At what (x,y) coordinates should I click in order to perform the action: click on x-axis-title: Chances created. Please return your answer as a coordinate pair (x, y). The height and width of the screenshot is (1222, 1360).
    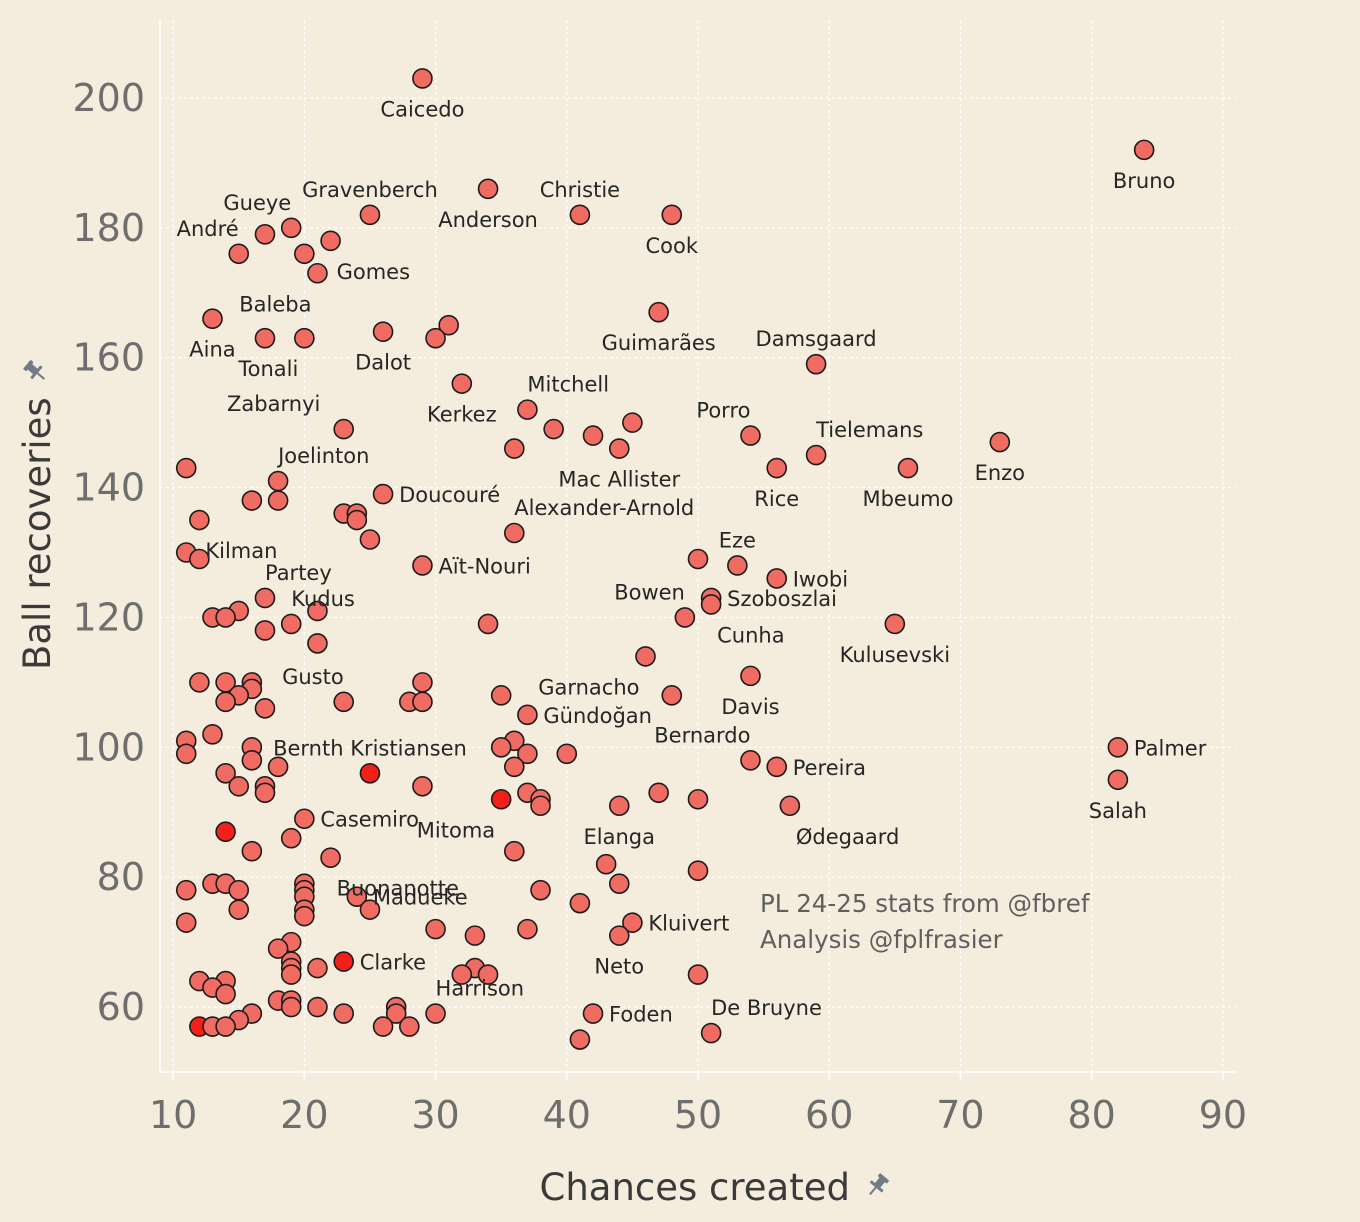
    Looking at the image, I should click on (695, 1187).